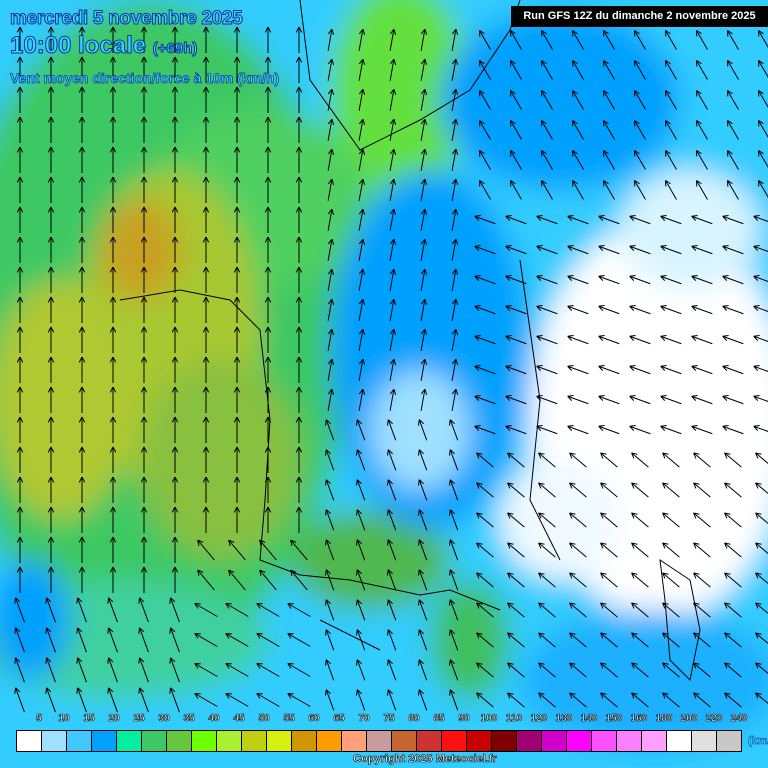  What do you see at coordinates (464, 719) in the screenshot?
I see `legend-label: 90` at bounding box center [464, 719].